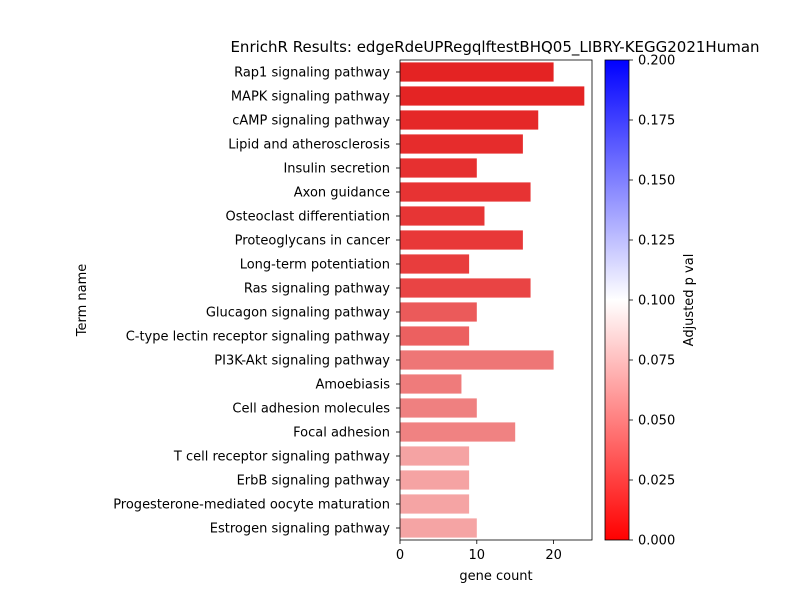 This screenshot has width=800, height=600. What do you see at coordinates (656, 361) in the screenshot?
I see `colorbar-tick-label: 0.075` at bounding box center [656, 361].